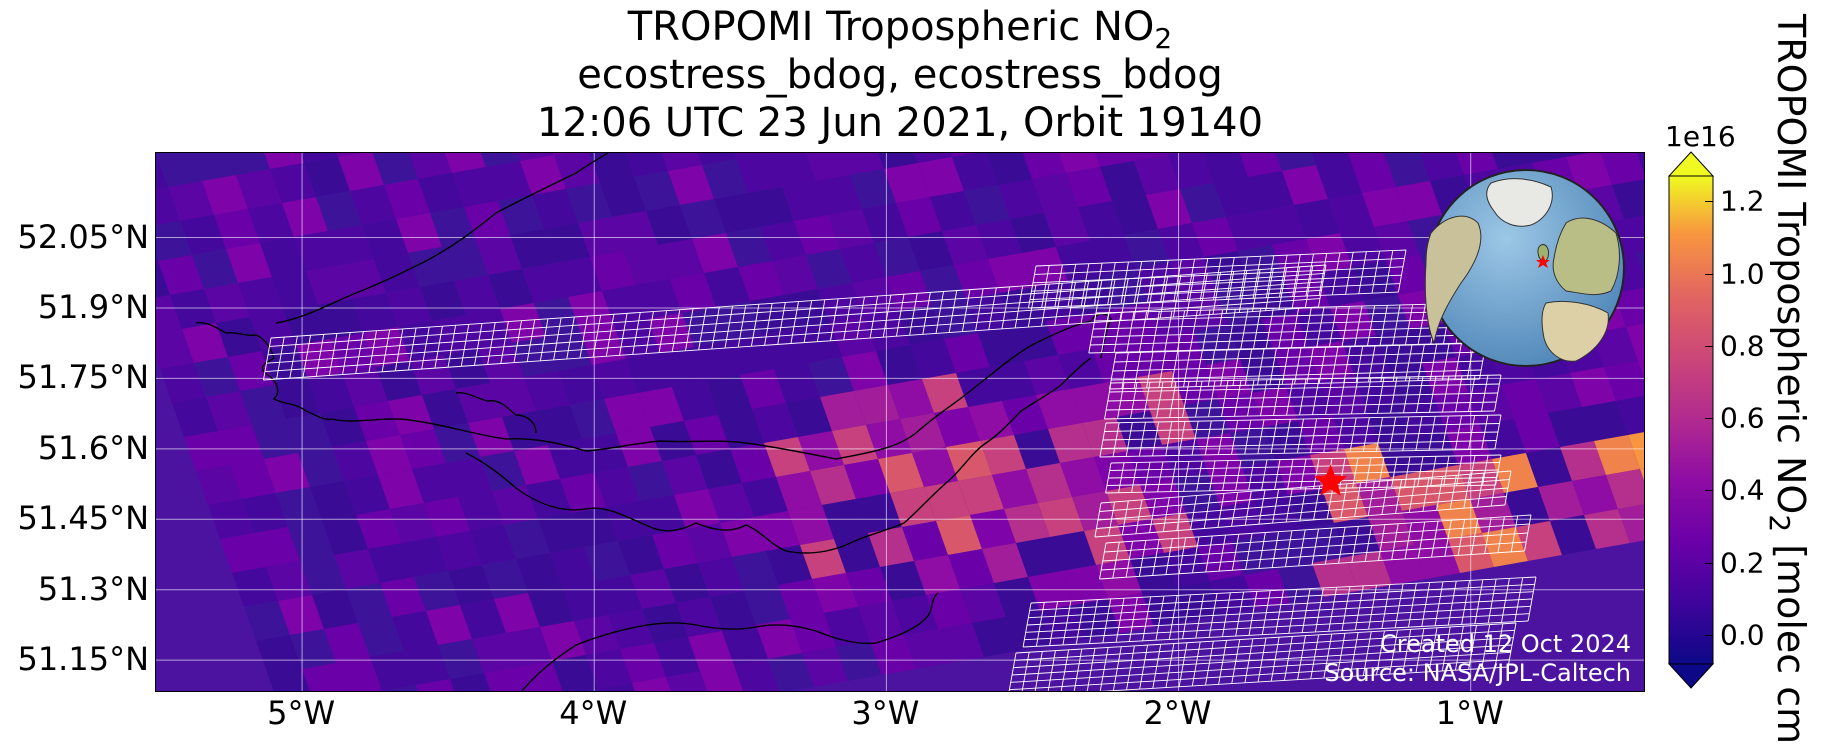 The height and width of the screenshot is (744, 1821). Describe the element at coordinates (83, 659) in the screenshot. I see `lat-tick-label: 51.15°N` at that location.